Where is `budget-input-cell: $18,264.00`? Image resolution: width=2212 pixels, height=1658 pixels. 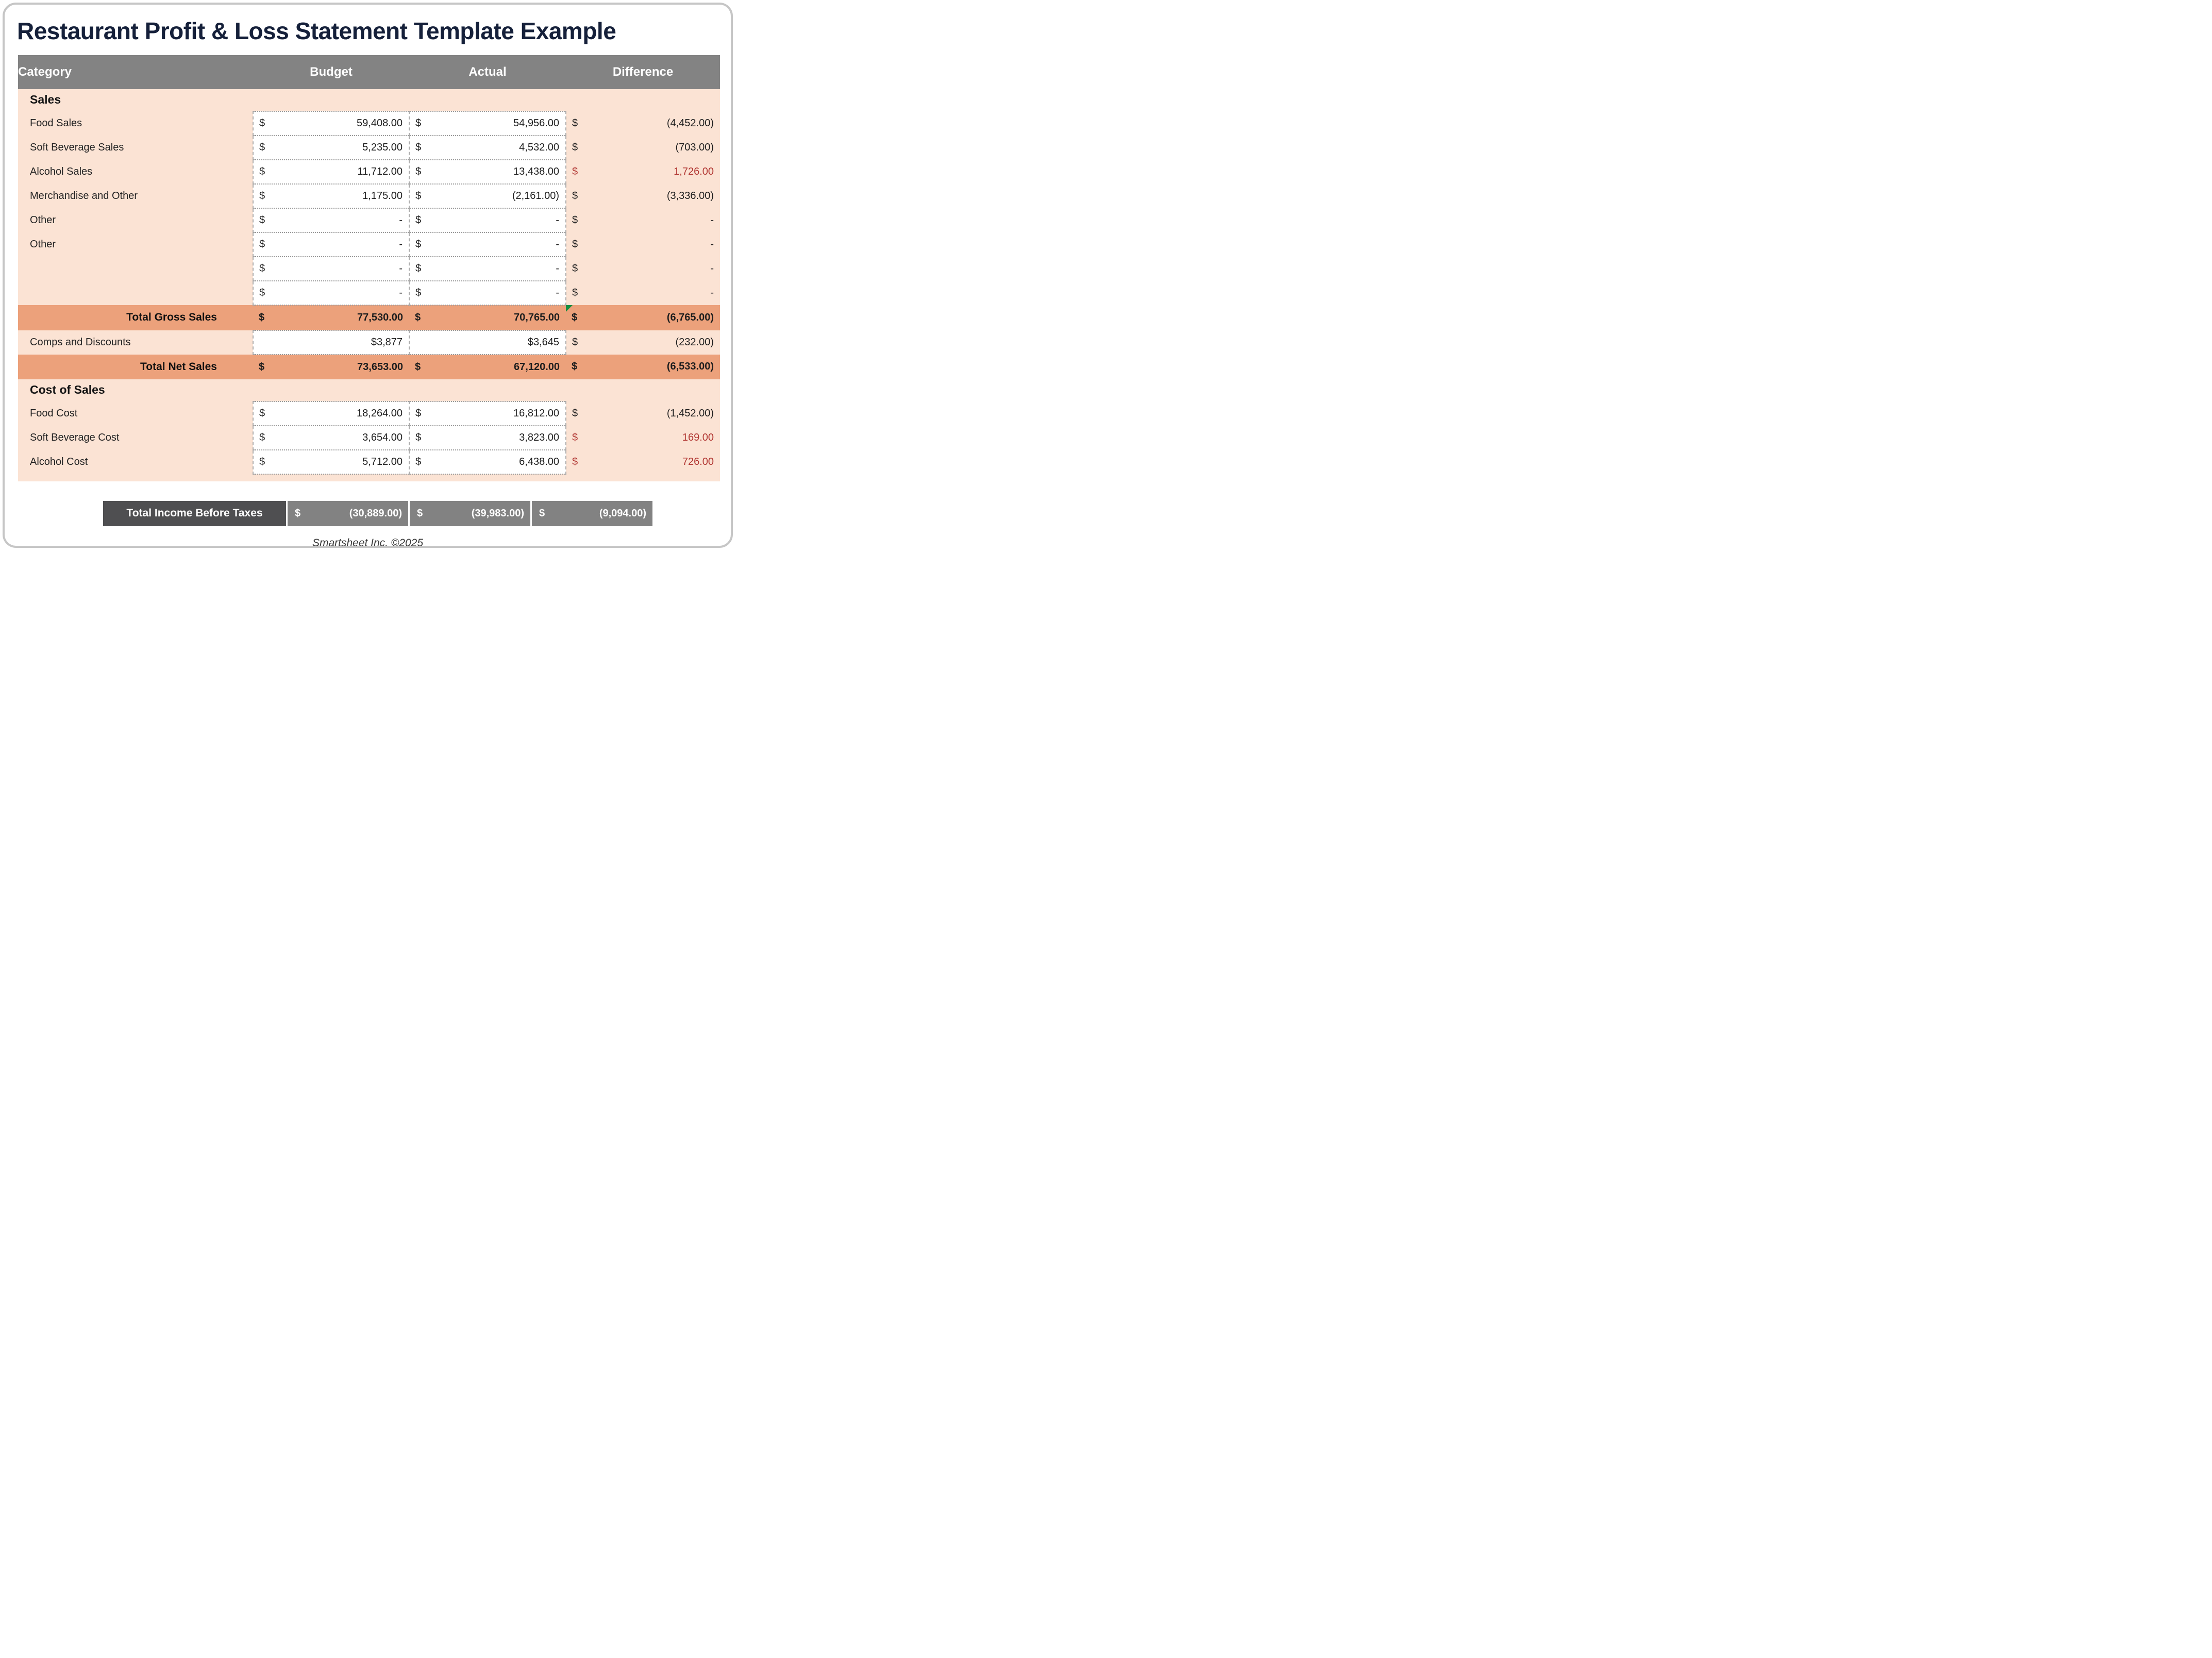
budget-input-cell: $18,264.00 is located at coordinates (331, 413).